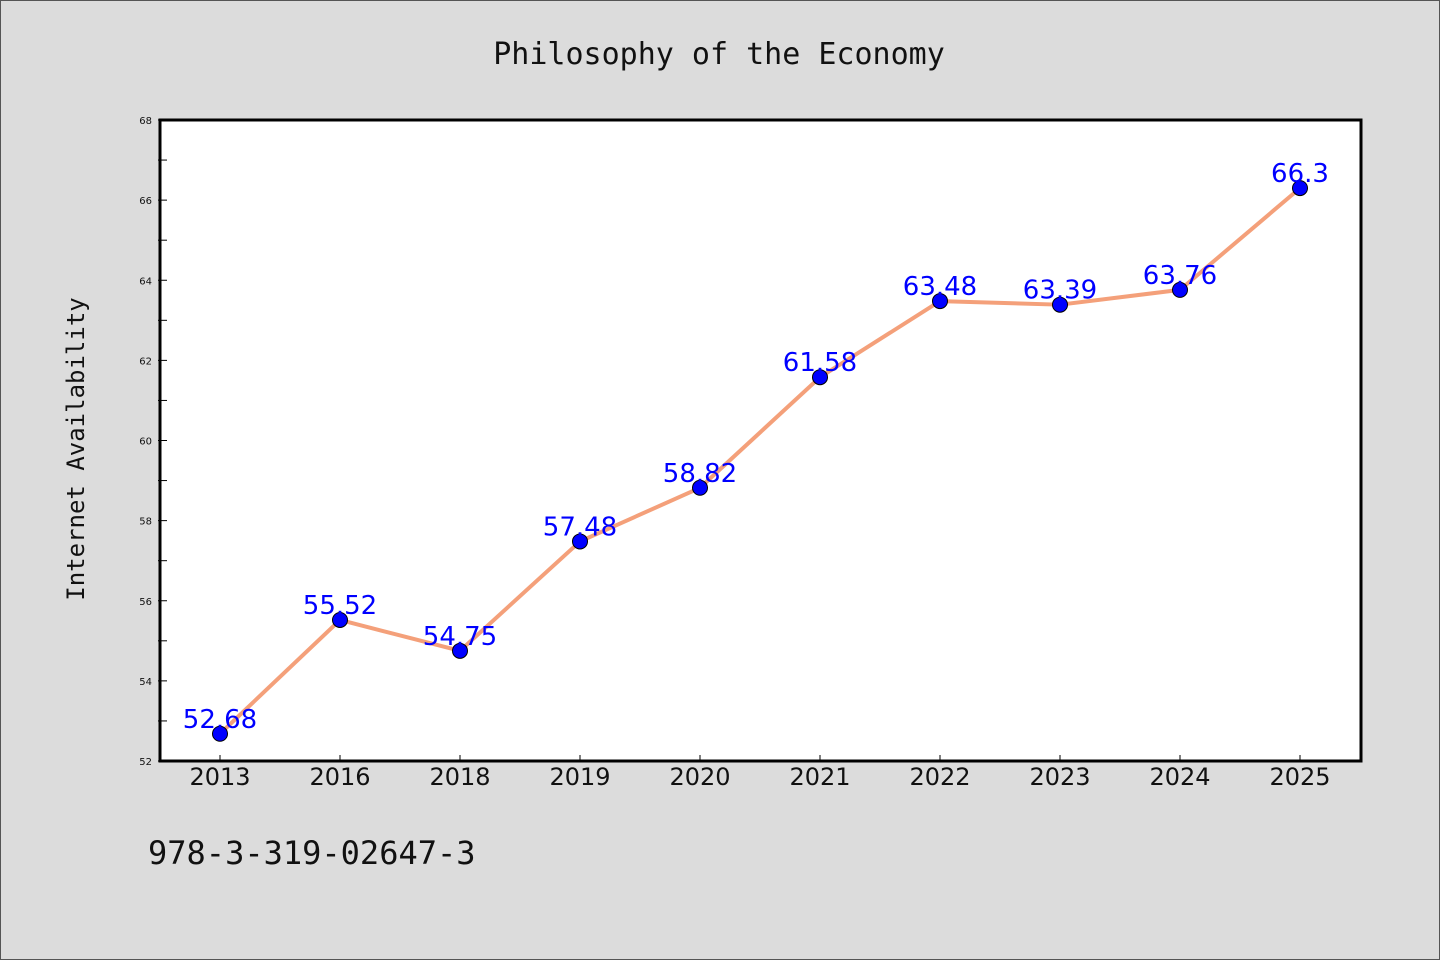 Image resolution: width=1440 pixels, height=960 pixels. I want to click on y-tick-label: 64, so click(145, 281).